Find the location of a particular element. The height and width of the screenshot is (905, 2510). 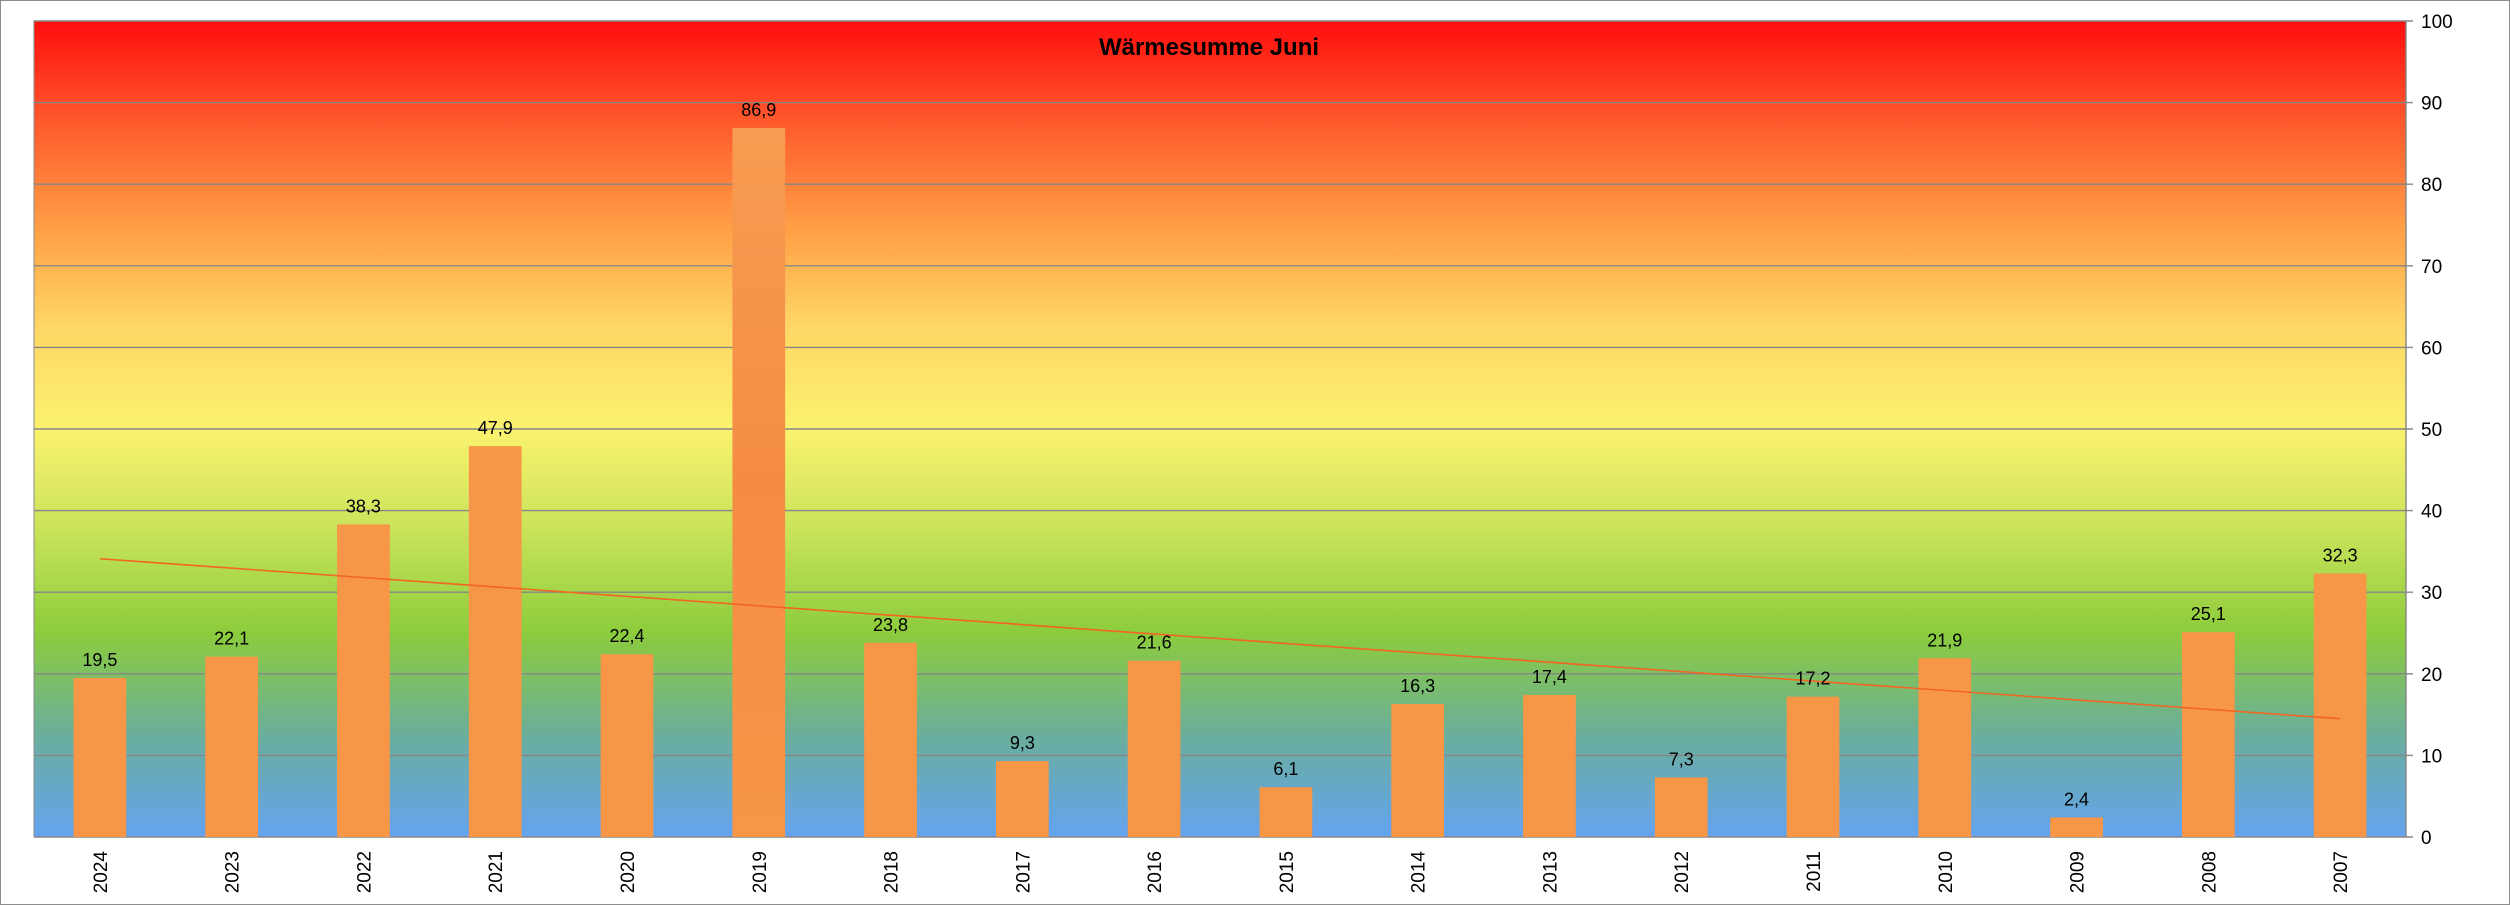

data-label: 9,3 is located at coordinates (1022, 743).